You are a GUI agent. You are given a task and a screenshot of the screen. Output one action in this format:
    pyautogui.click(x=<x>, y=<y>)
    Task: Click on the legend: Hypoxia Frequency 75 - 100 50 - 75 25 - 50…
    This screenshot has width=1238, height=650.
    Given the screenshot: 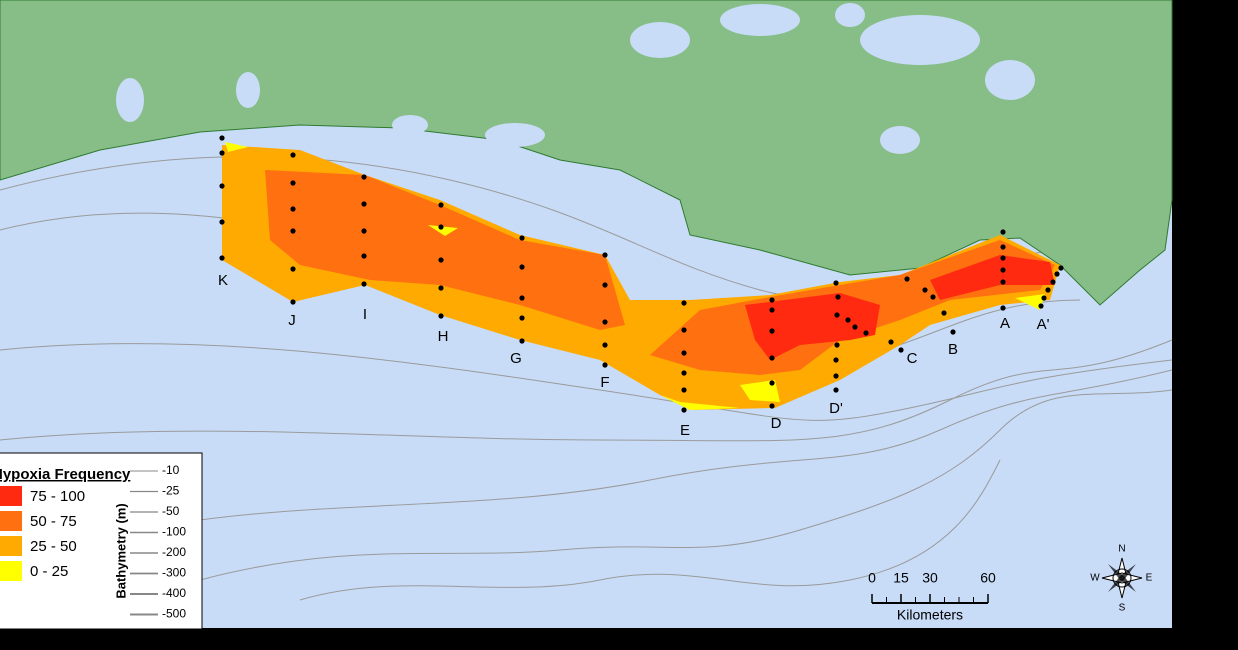 What is the action you would take?
    pyautogui.click(x=101, y=541)
    